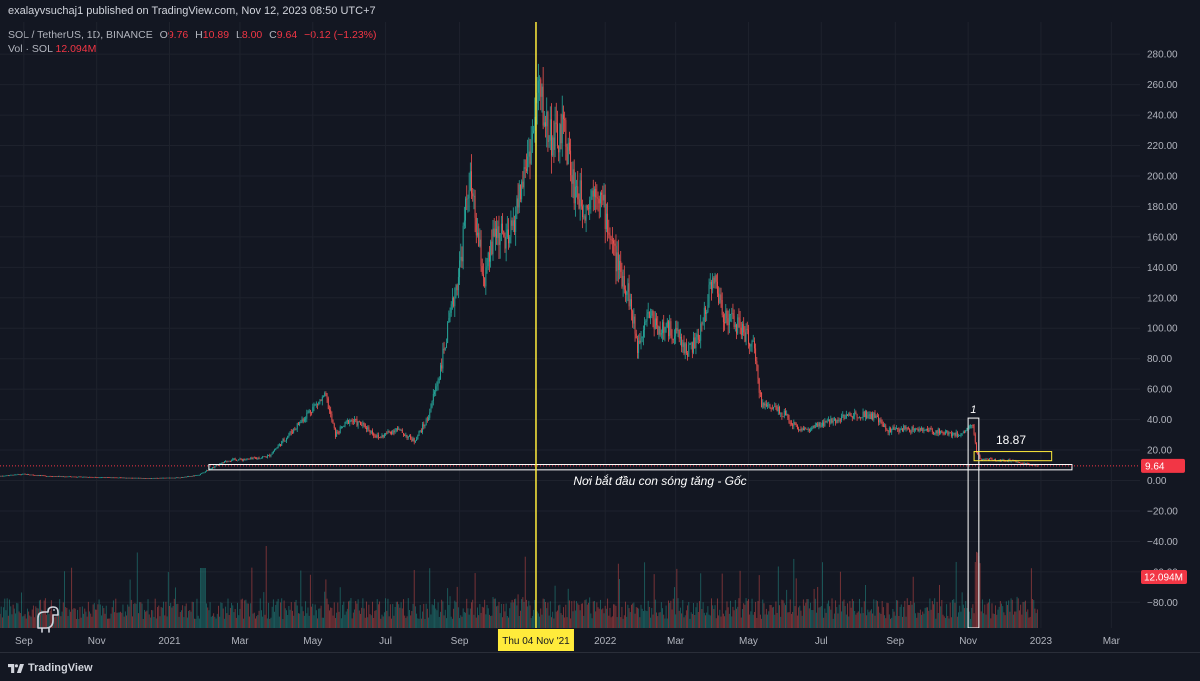 The image size is (1200, 681). I want to click on tradingview-label: TradingView, so click(60, 668).